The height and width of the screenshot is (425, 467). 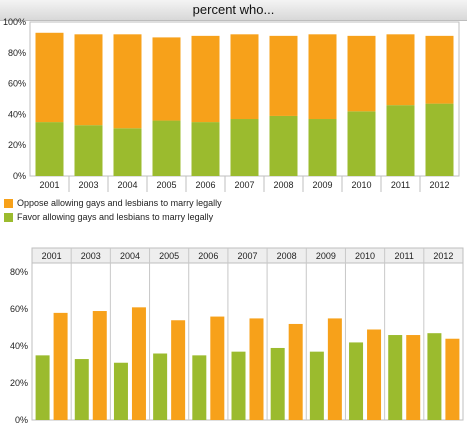 What do you see at coordinates (49, 185) in the screenshot?
I see `x-tick-label: 2001` at bounding box center [49, 185].